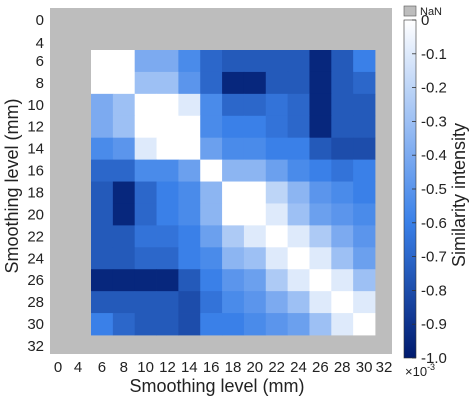 Image resolution: width=474 pixels, height=409 pixels. What do you see at coordinates (384, 367) in the screenshot?
I see `x-tick-label: 32` at bounding box center [384, 367].